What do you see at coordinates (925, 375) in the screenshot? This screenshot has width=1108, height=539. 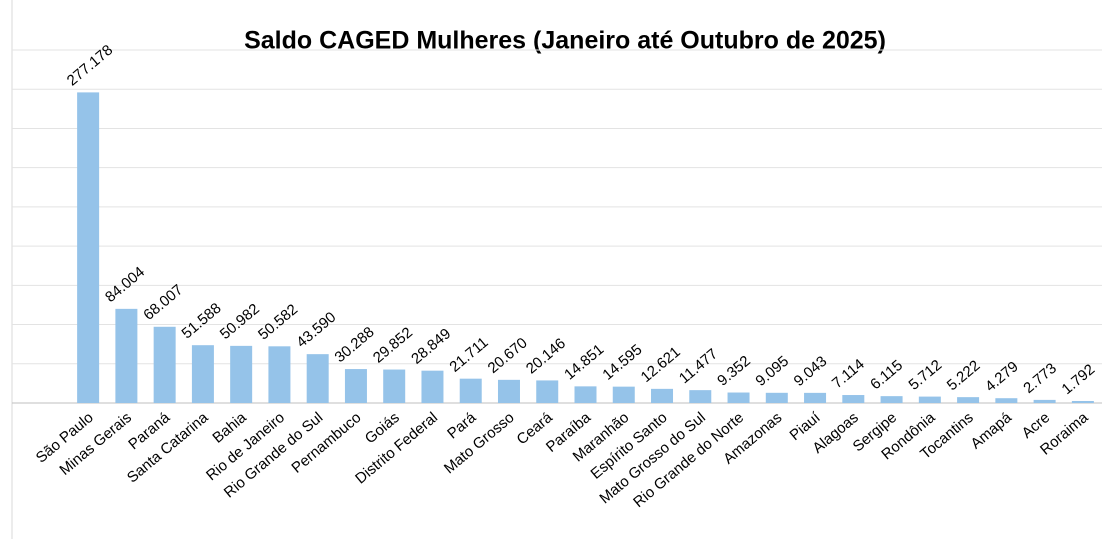 I see `value-label: 5.712` at bounding box center [925, 375].